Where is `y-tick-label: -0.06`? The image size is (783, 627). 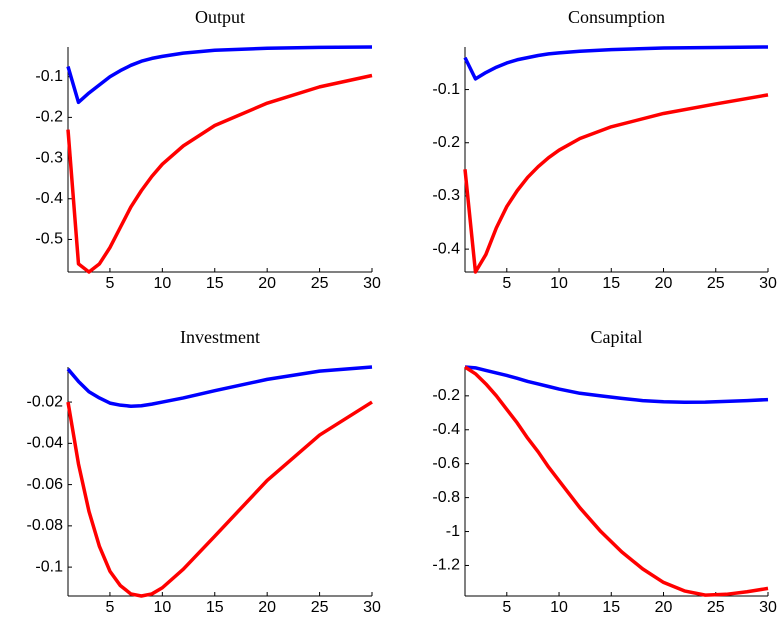 y-tick-label: -0.06 is located at coordinates (45, 484).